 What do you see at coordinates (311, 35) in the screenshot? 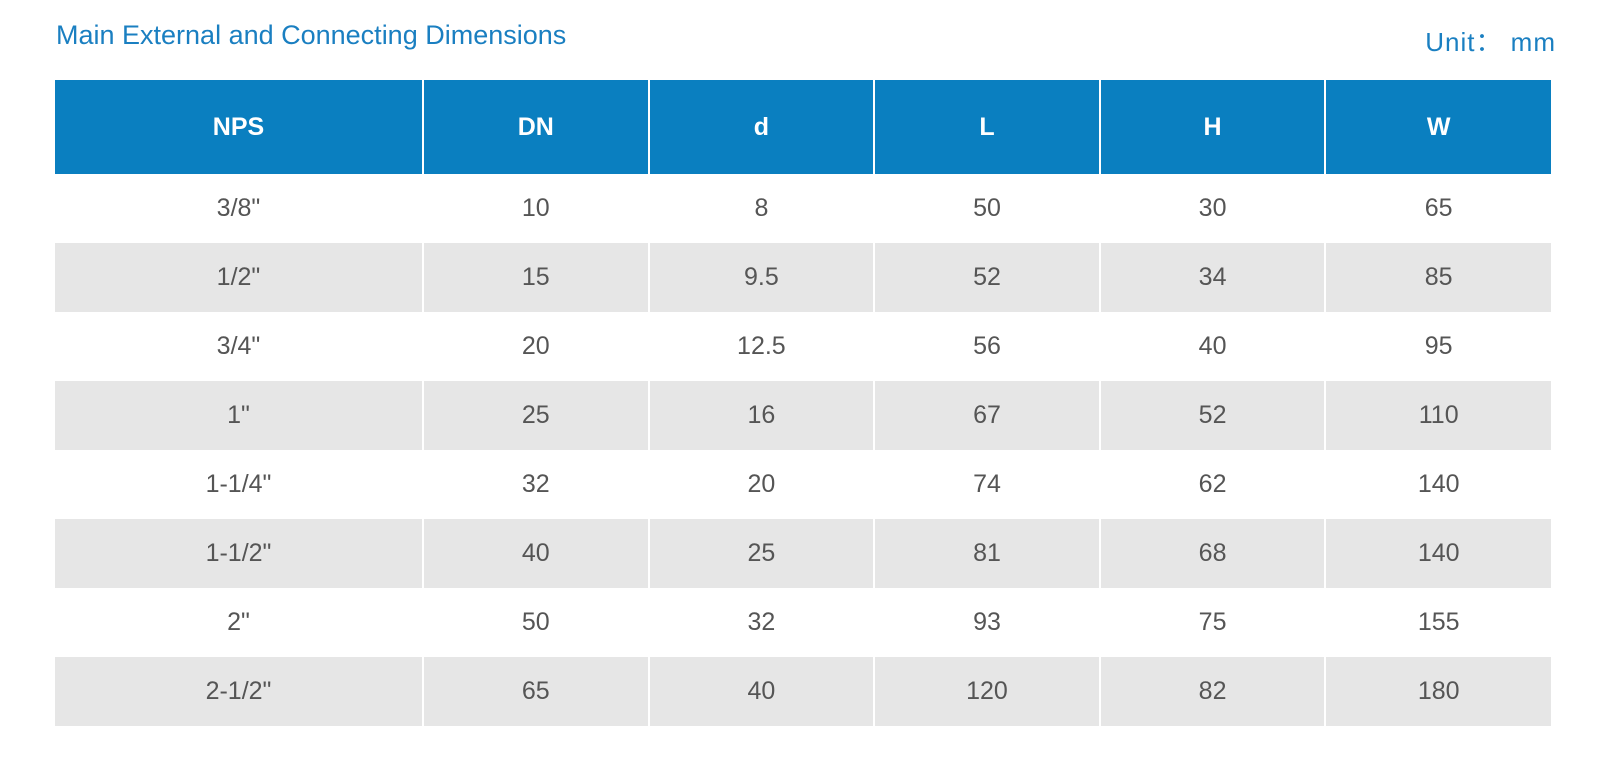
I see `page-title: Main External and Connecting Dimensions` at bounding box center [311, 35].